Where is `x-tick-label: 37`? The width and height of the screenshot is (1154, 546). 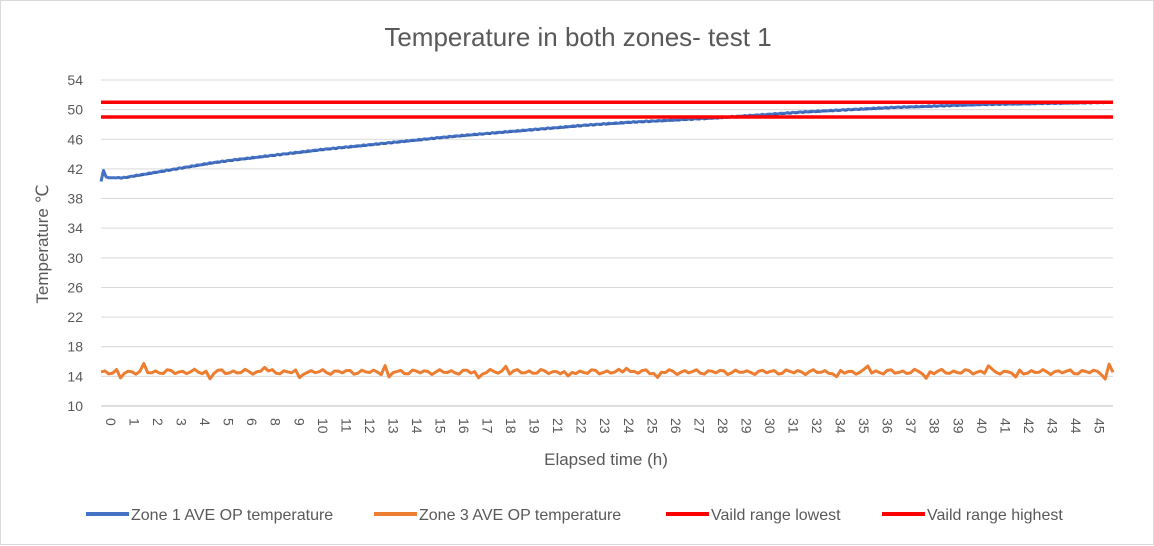 x-tick-label: 37 is located at coordinates (911, 426).